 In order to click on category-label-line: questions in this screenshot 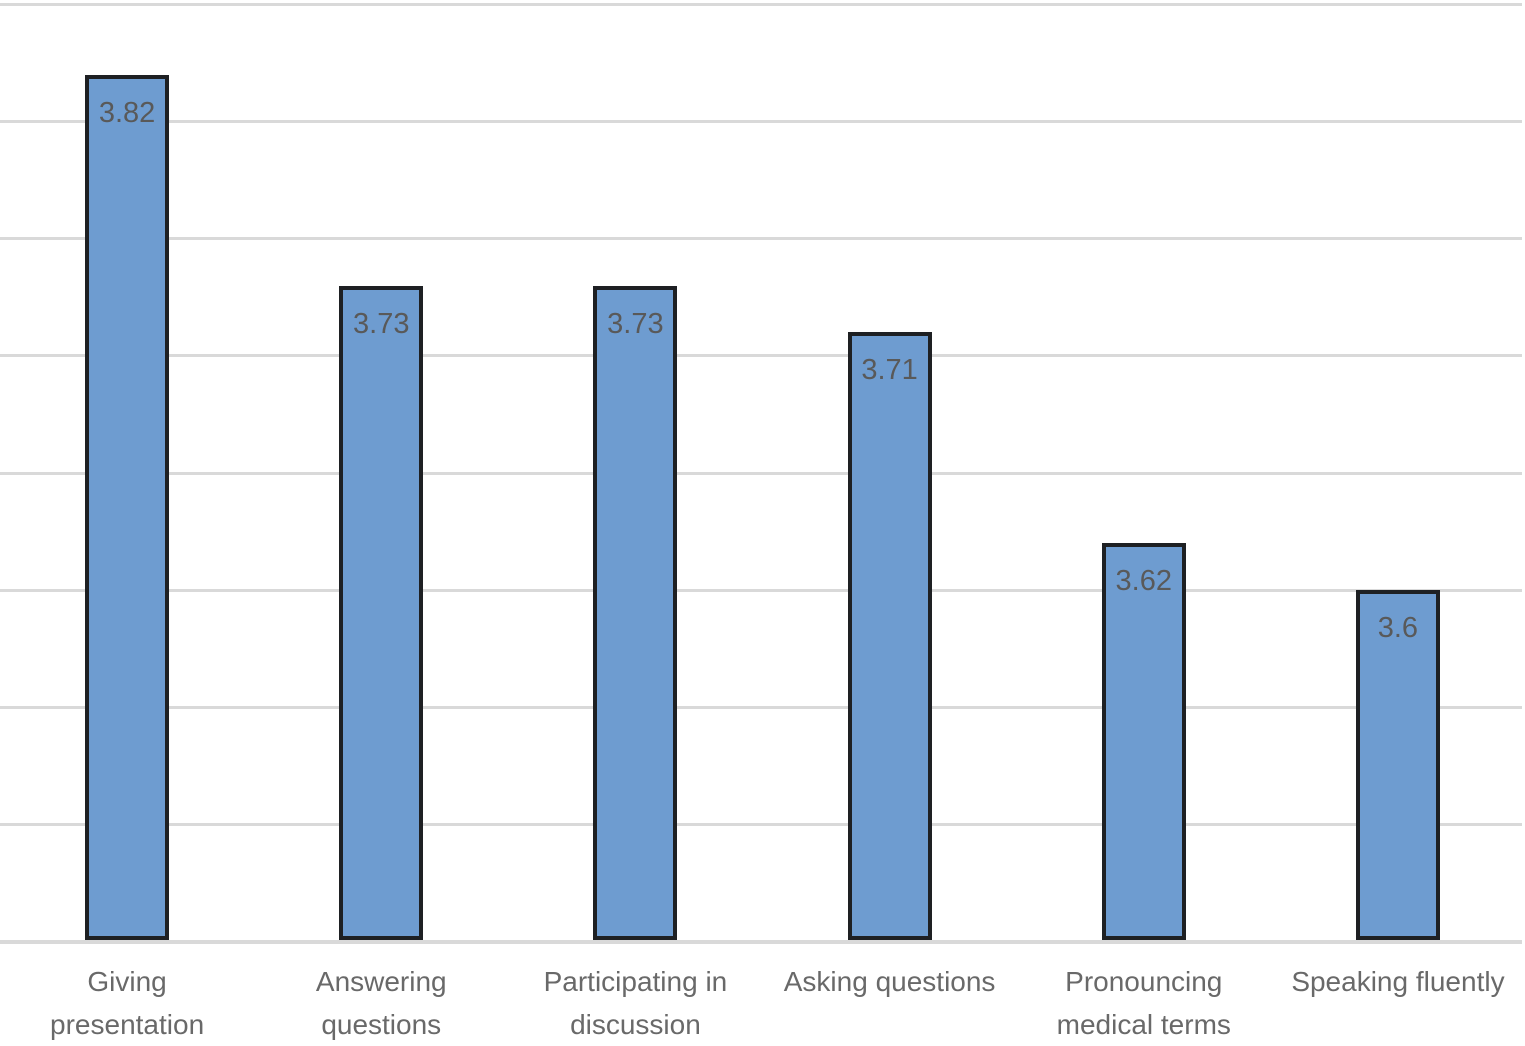, I will do `click(381, 1024)`.